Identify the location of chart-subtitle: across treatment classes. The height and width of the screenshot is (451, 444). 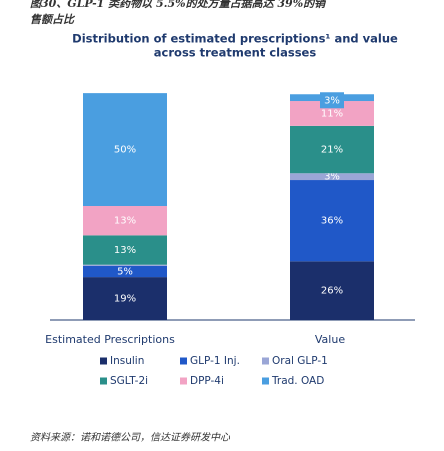
(235, 53).